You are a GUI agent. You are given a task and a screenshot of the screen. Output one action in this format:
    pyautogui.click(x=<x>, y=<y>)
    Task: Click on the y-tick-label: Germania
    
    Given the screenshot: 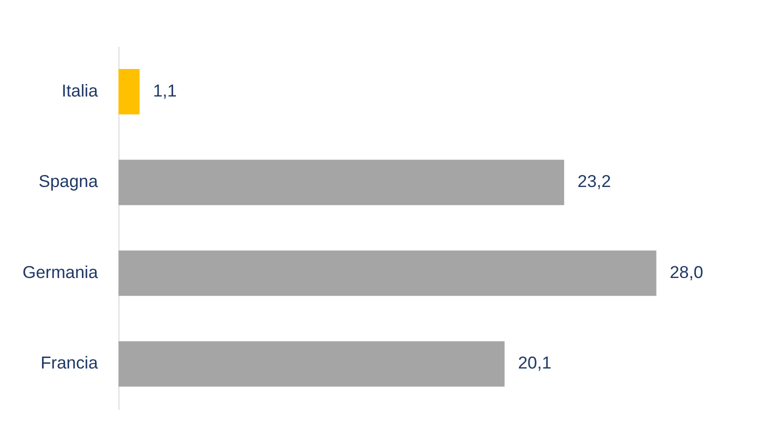 What is the action you would take?
    pyautogui.click(x=60, y=272)
    